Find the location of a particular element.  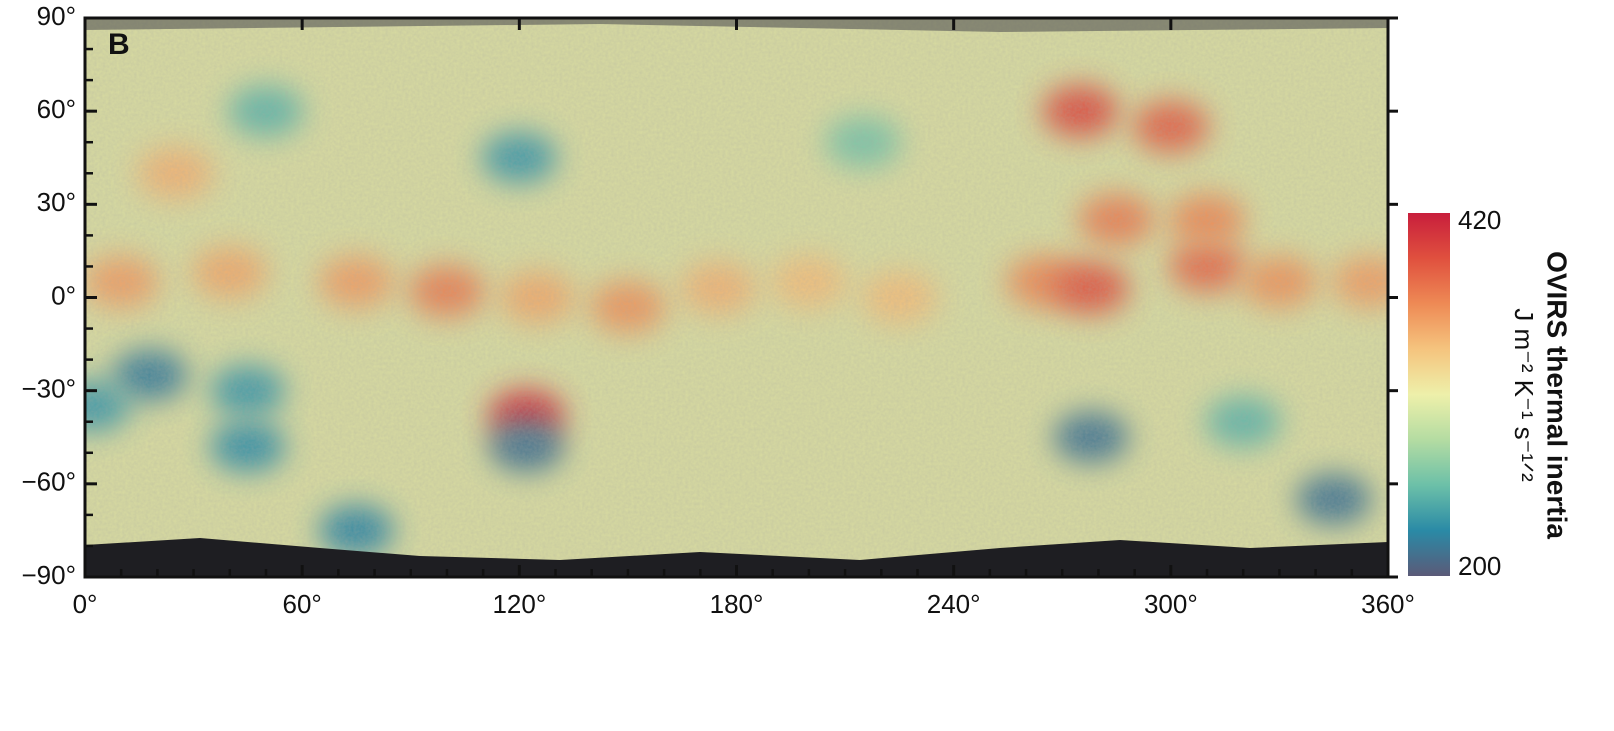

colorbar is located at coordinates (1429, 394).